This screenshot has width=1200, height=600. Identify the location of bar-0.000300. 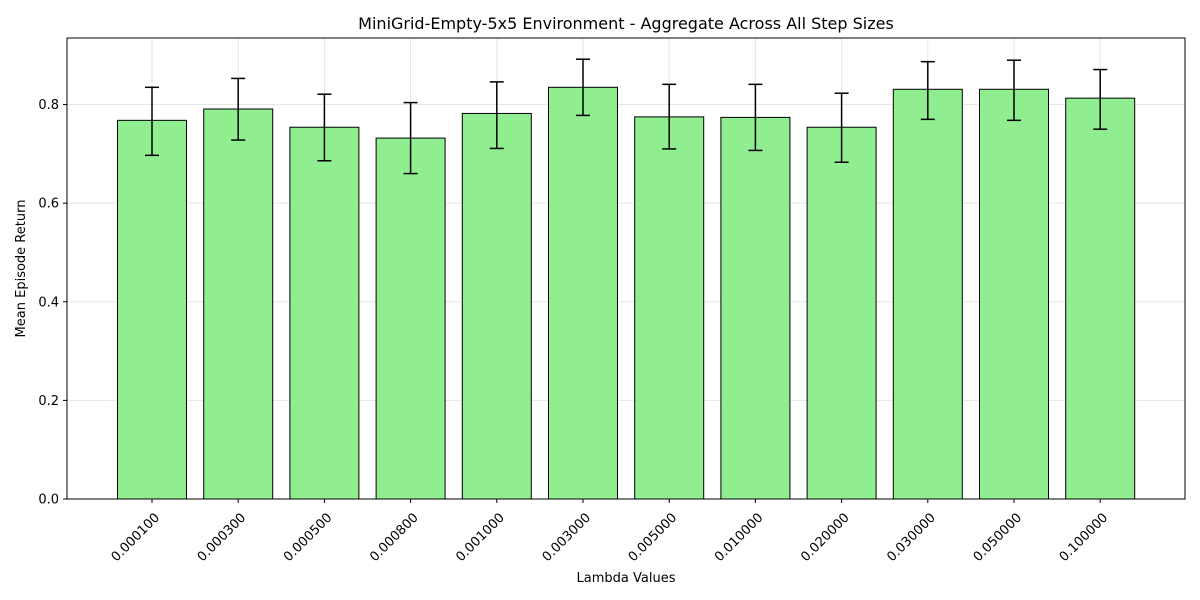
(238, 304).